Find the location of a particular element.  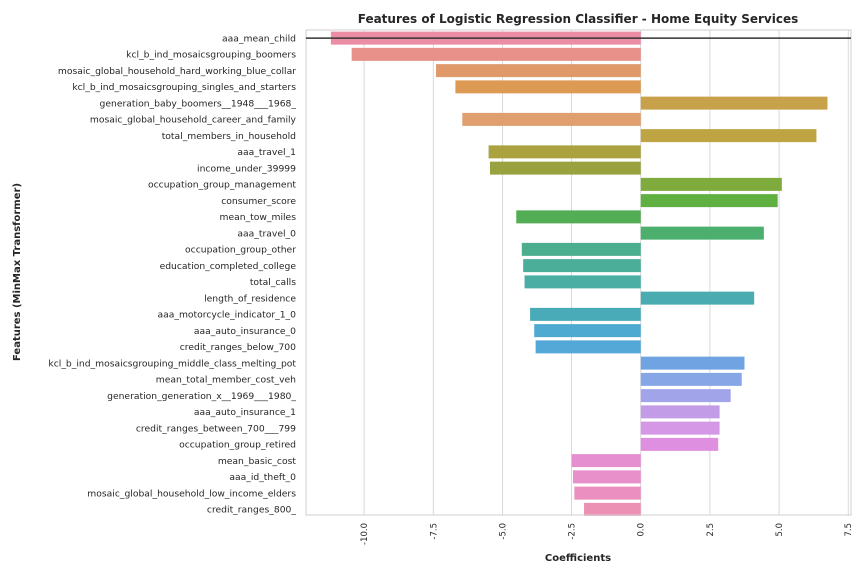

x-tick-label: -10.0 is located at coordinates (365, 534).